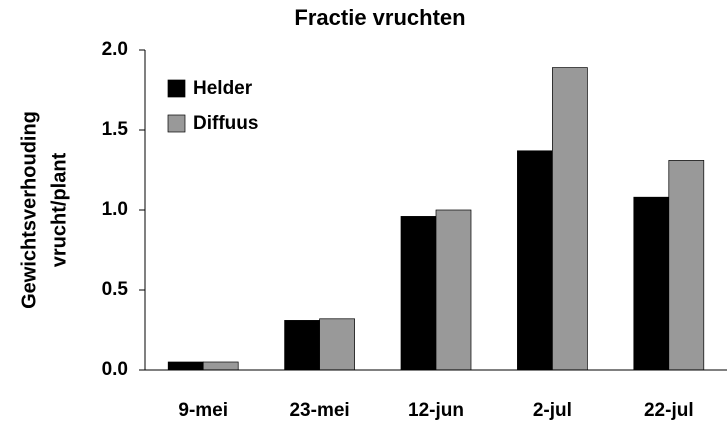  I want to click on y-tick-label: 2.0, so click(115, 49).